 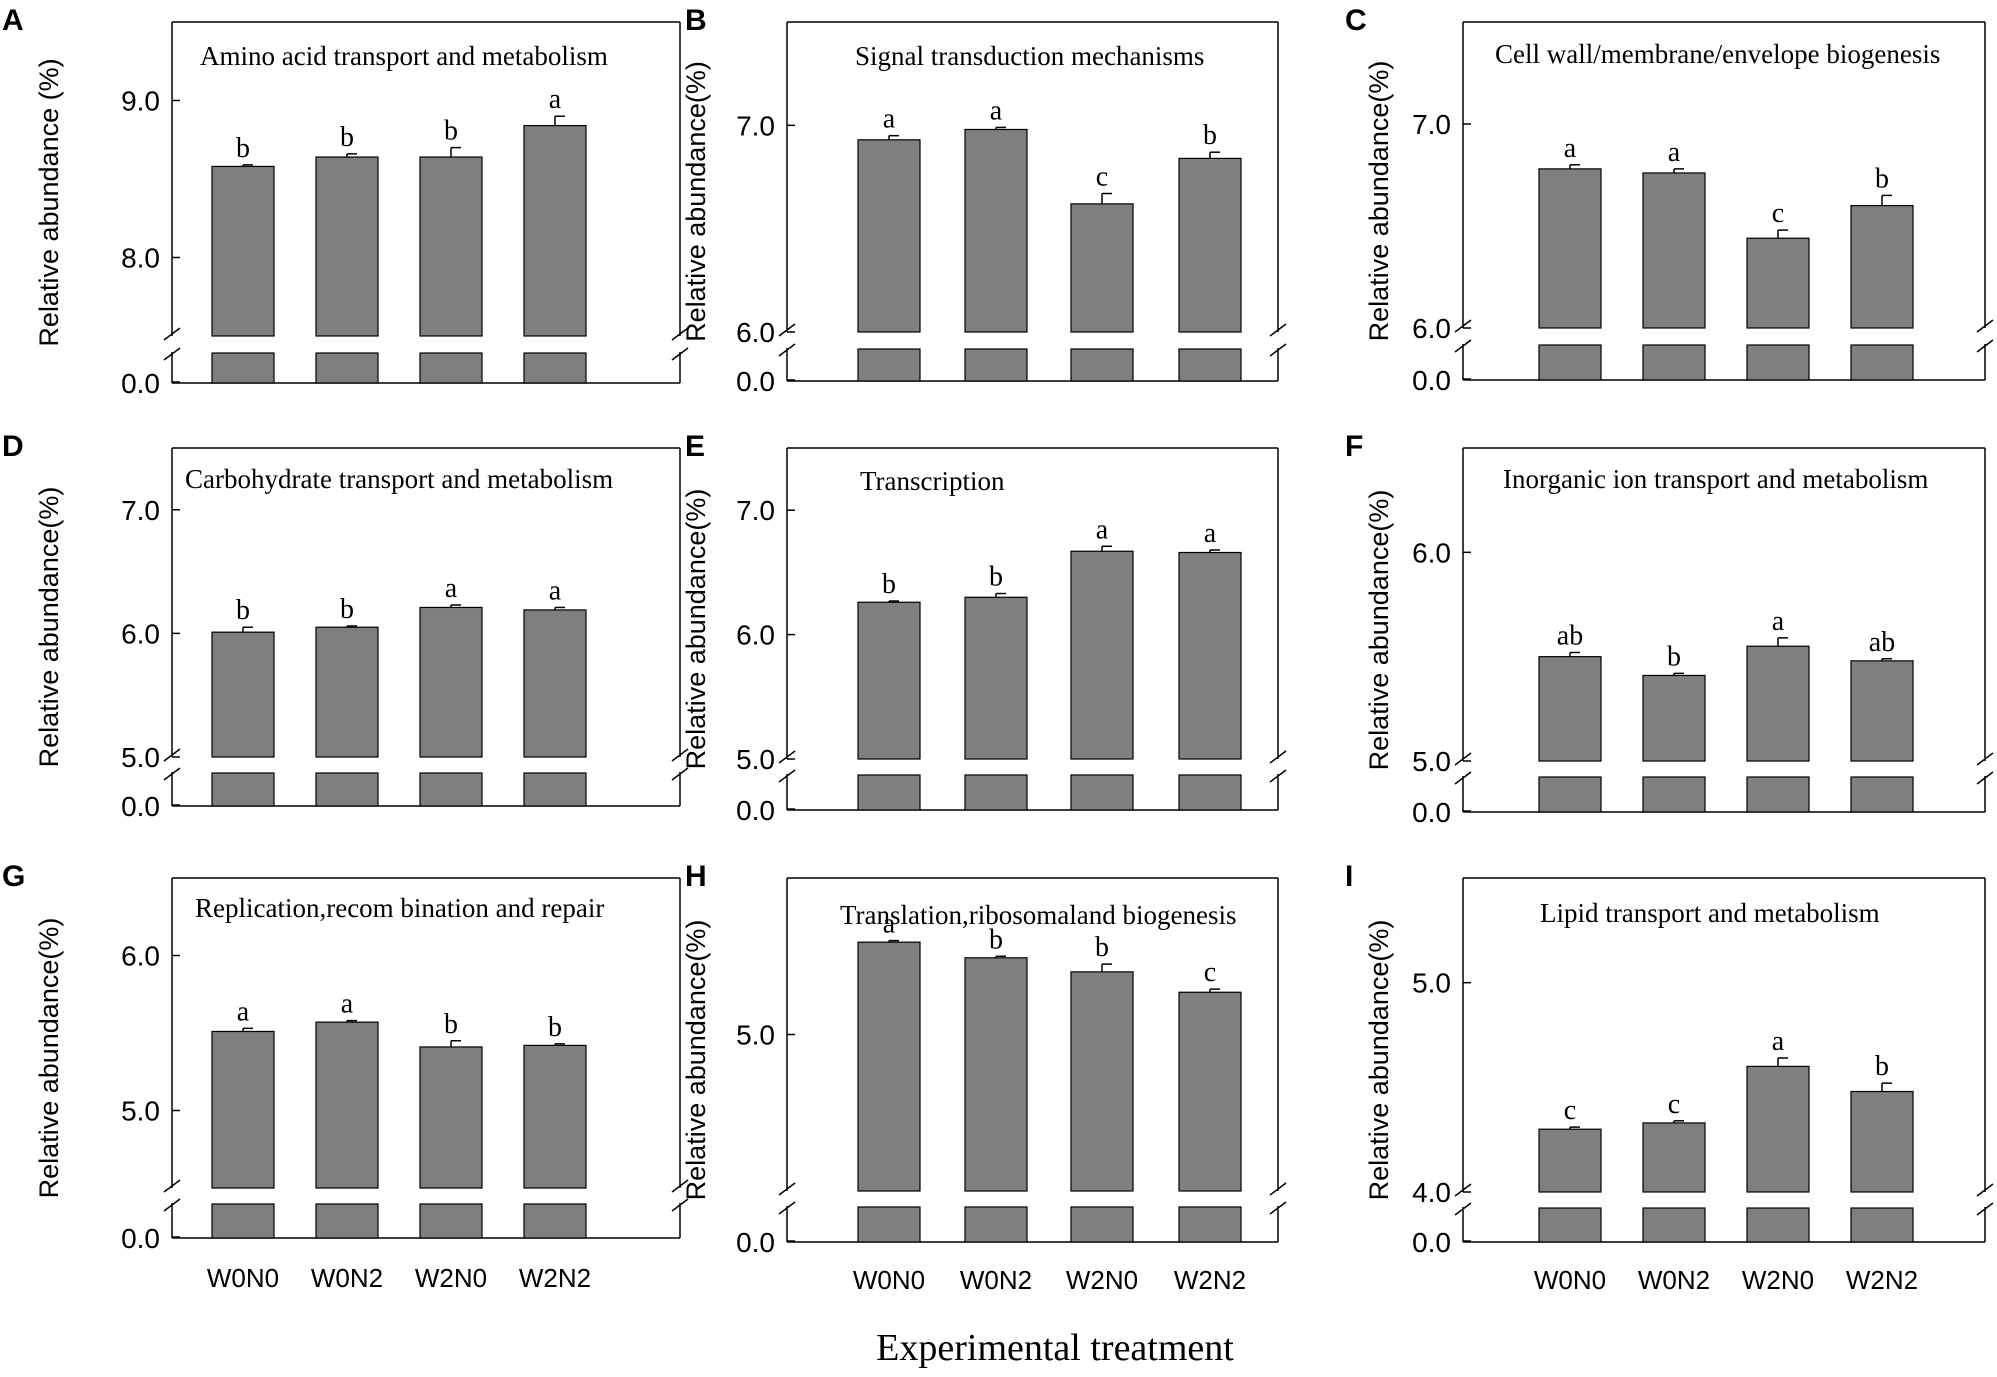 I want to click on panel-letter: I, so click(x=1349, y=876).